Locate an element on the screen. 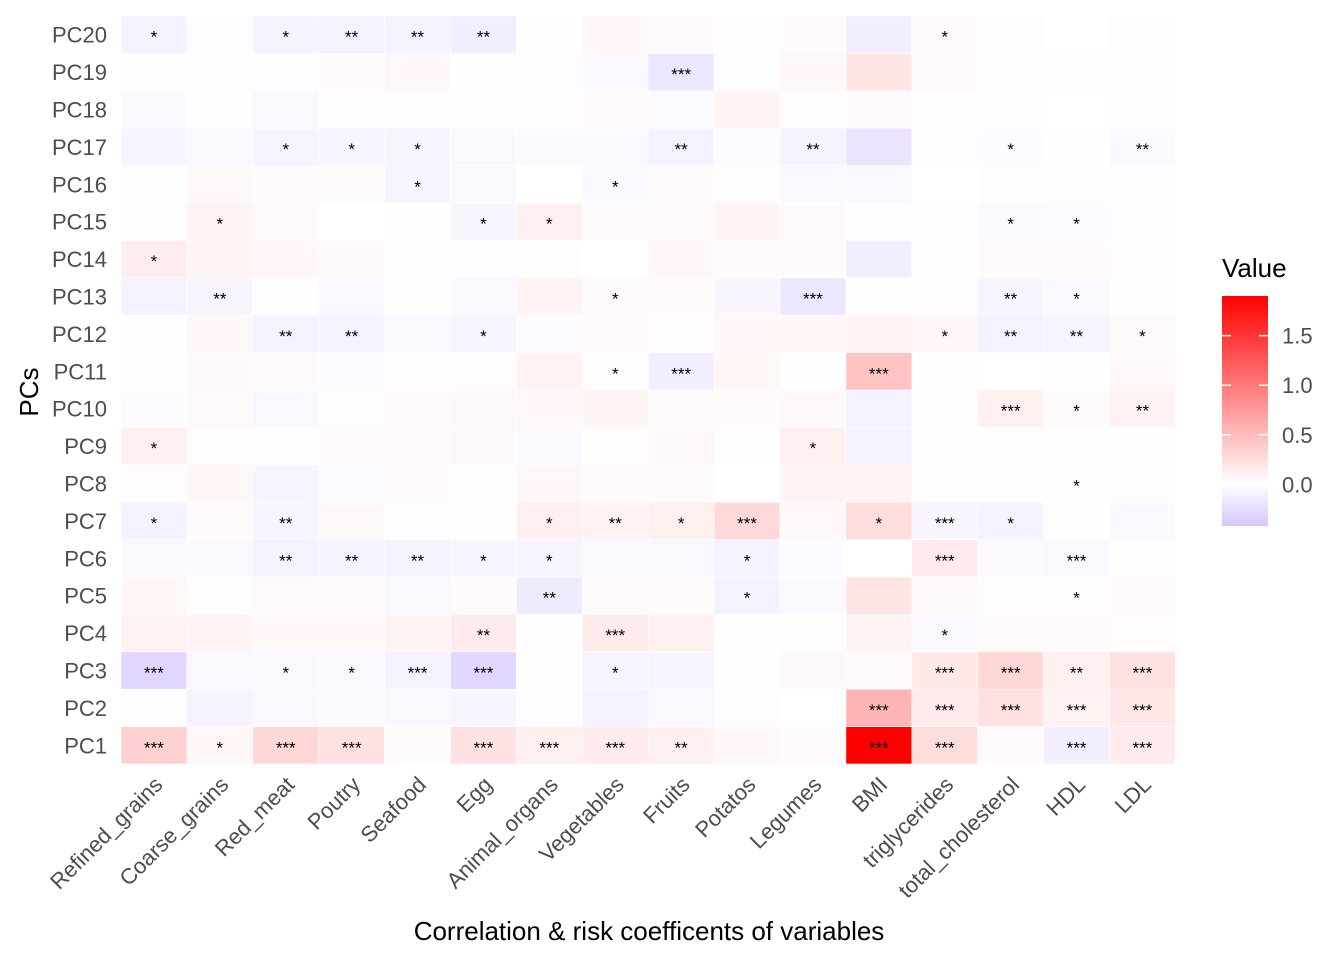 This screenshot has height=960, width=1344. y-tick-label: PC8 is located at coordinates (85, 484).